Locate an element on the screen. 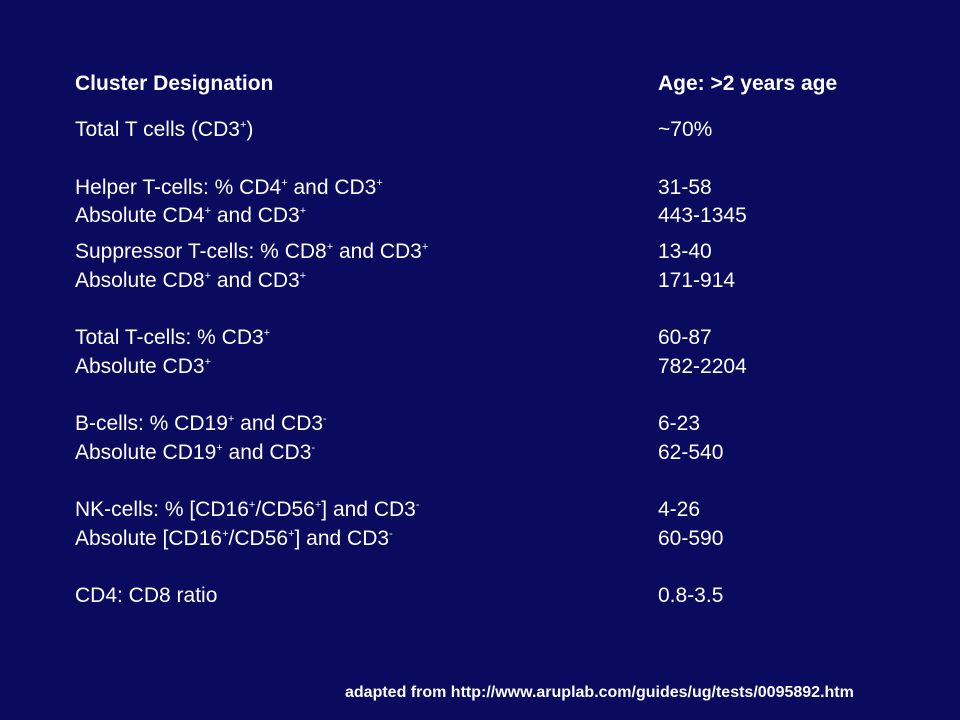  row-label: Total T-cells: % CD3+ is located at coordinates (173, 337).